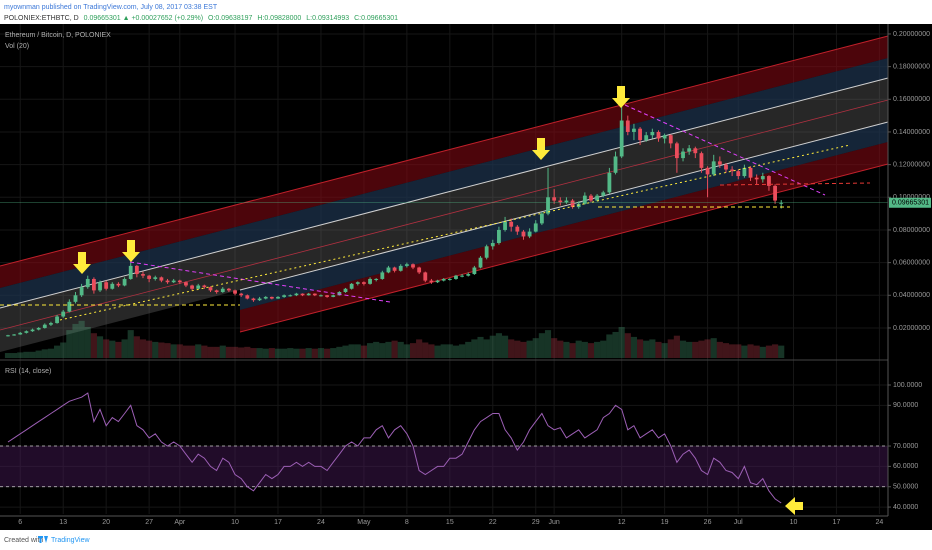  What do you see at coordinates (536, 522) in the screenshot?
I see `x-tick-label: 29` at bounding box center [536, 522].